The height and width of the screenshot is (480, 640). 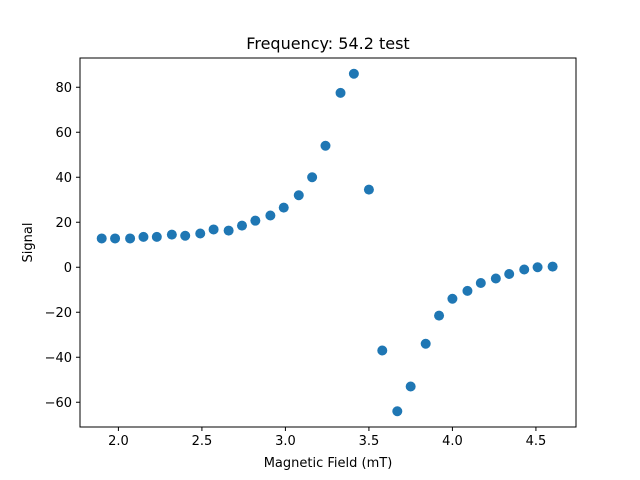 What do you see at coordinates (327, 438) in the screenshot?
I see `x-axis: 2.0 2.5 3.0 3.5 4.0 4.5` at bounding box center [327, 438].